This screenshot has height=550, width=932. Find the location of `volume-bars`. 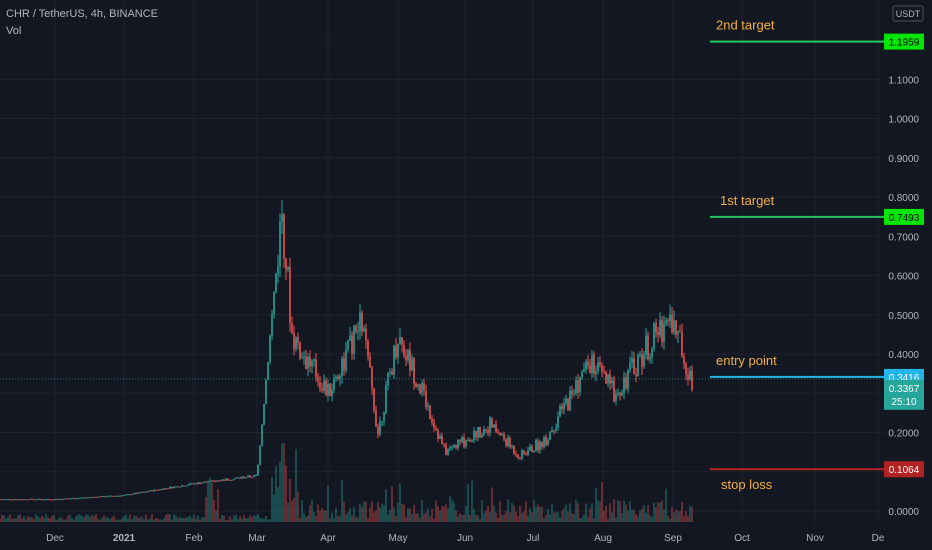

volume-bars is located at coordinates (346, 482).